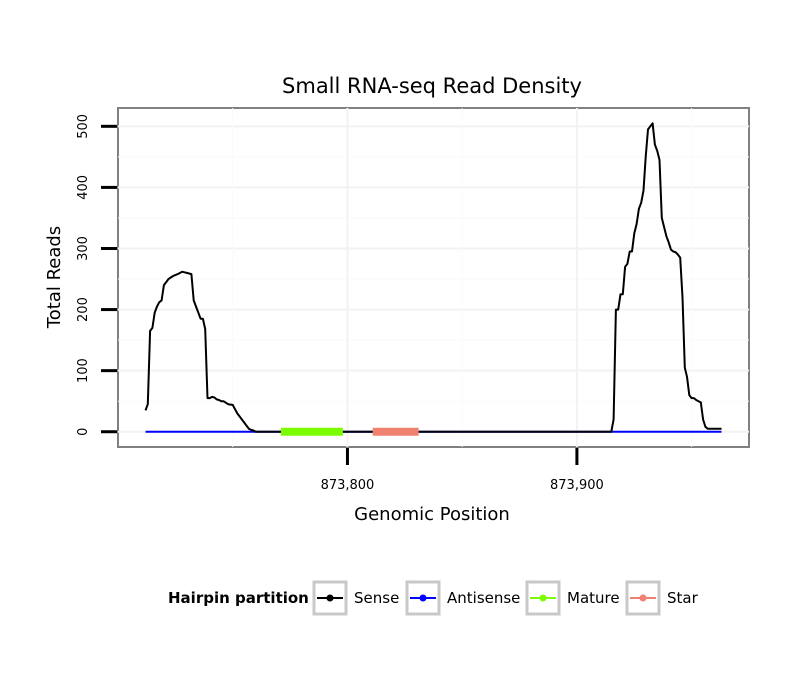 The height and width of the screenshot is (690, 810). Describe the element at coordinates (483, 598) in the screenshot. I see `legend-label: Antisense` at that location.